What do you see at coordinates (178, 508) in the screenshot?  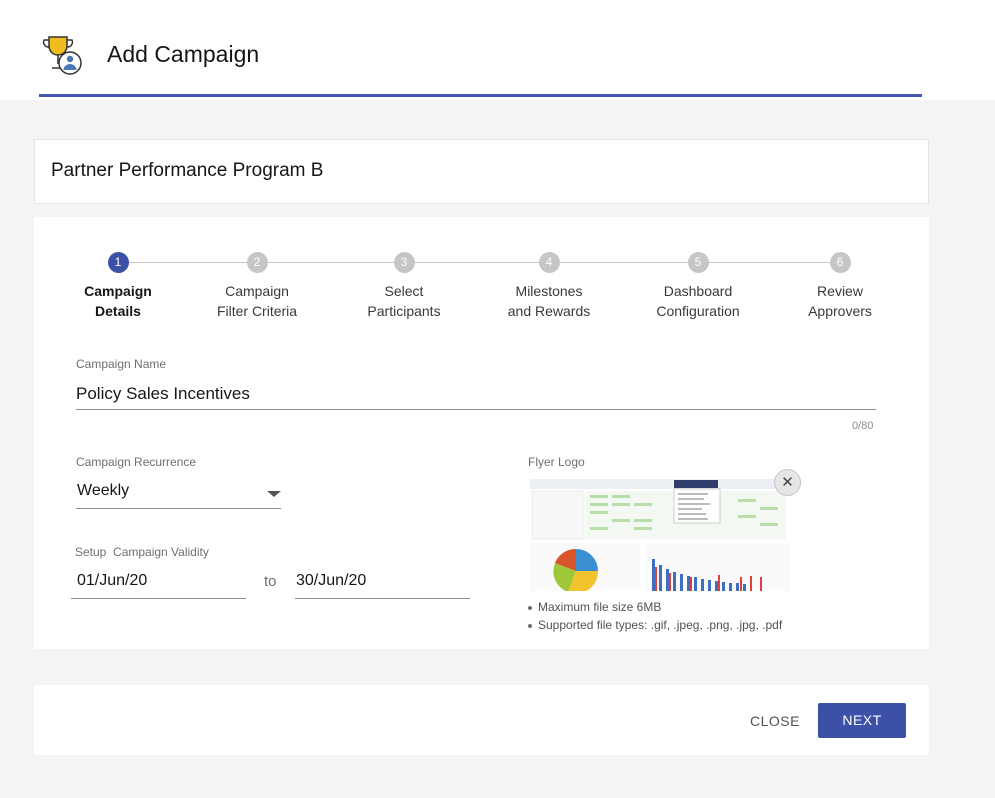 I see `recurrence-underline` at bounding box center [178, 508].